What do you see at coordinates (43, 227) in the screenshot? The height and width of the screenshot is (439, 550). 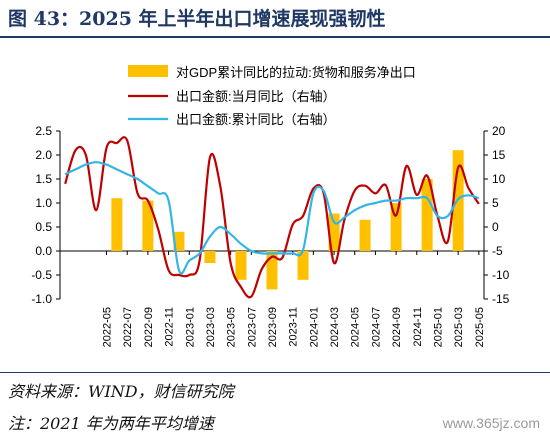 I see `left-tick-label: 0.5` at bounding box center [43, 227].